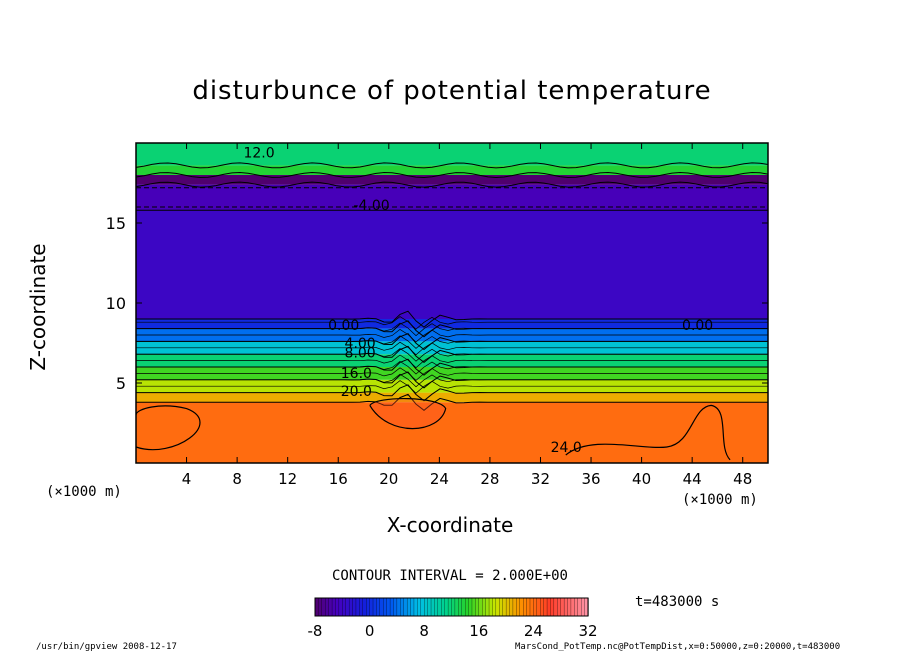 Image resolution: width=904 pixels, height=654 pixels. I want to click on y-tick-label: 5, so click(121, 383).